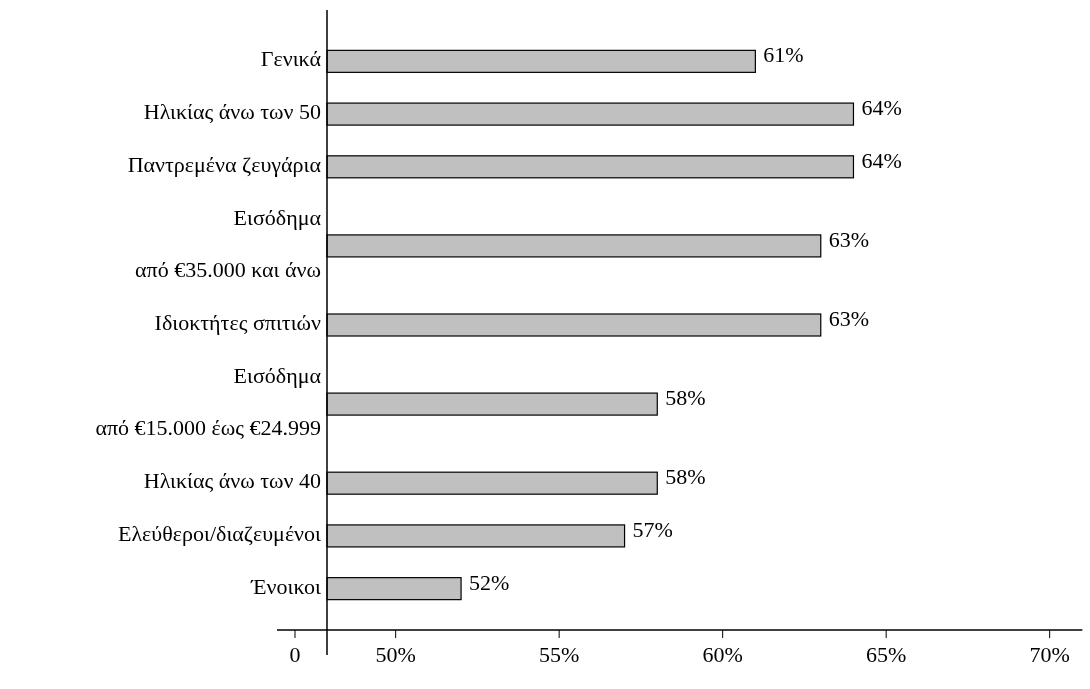 Image resolution: width=1090 pixels, height=689 pixels. I want to click on x-tick-label: 65%, so click(886, 654).